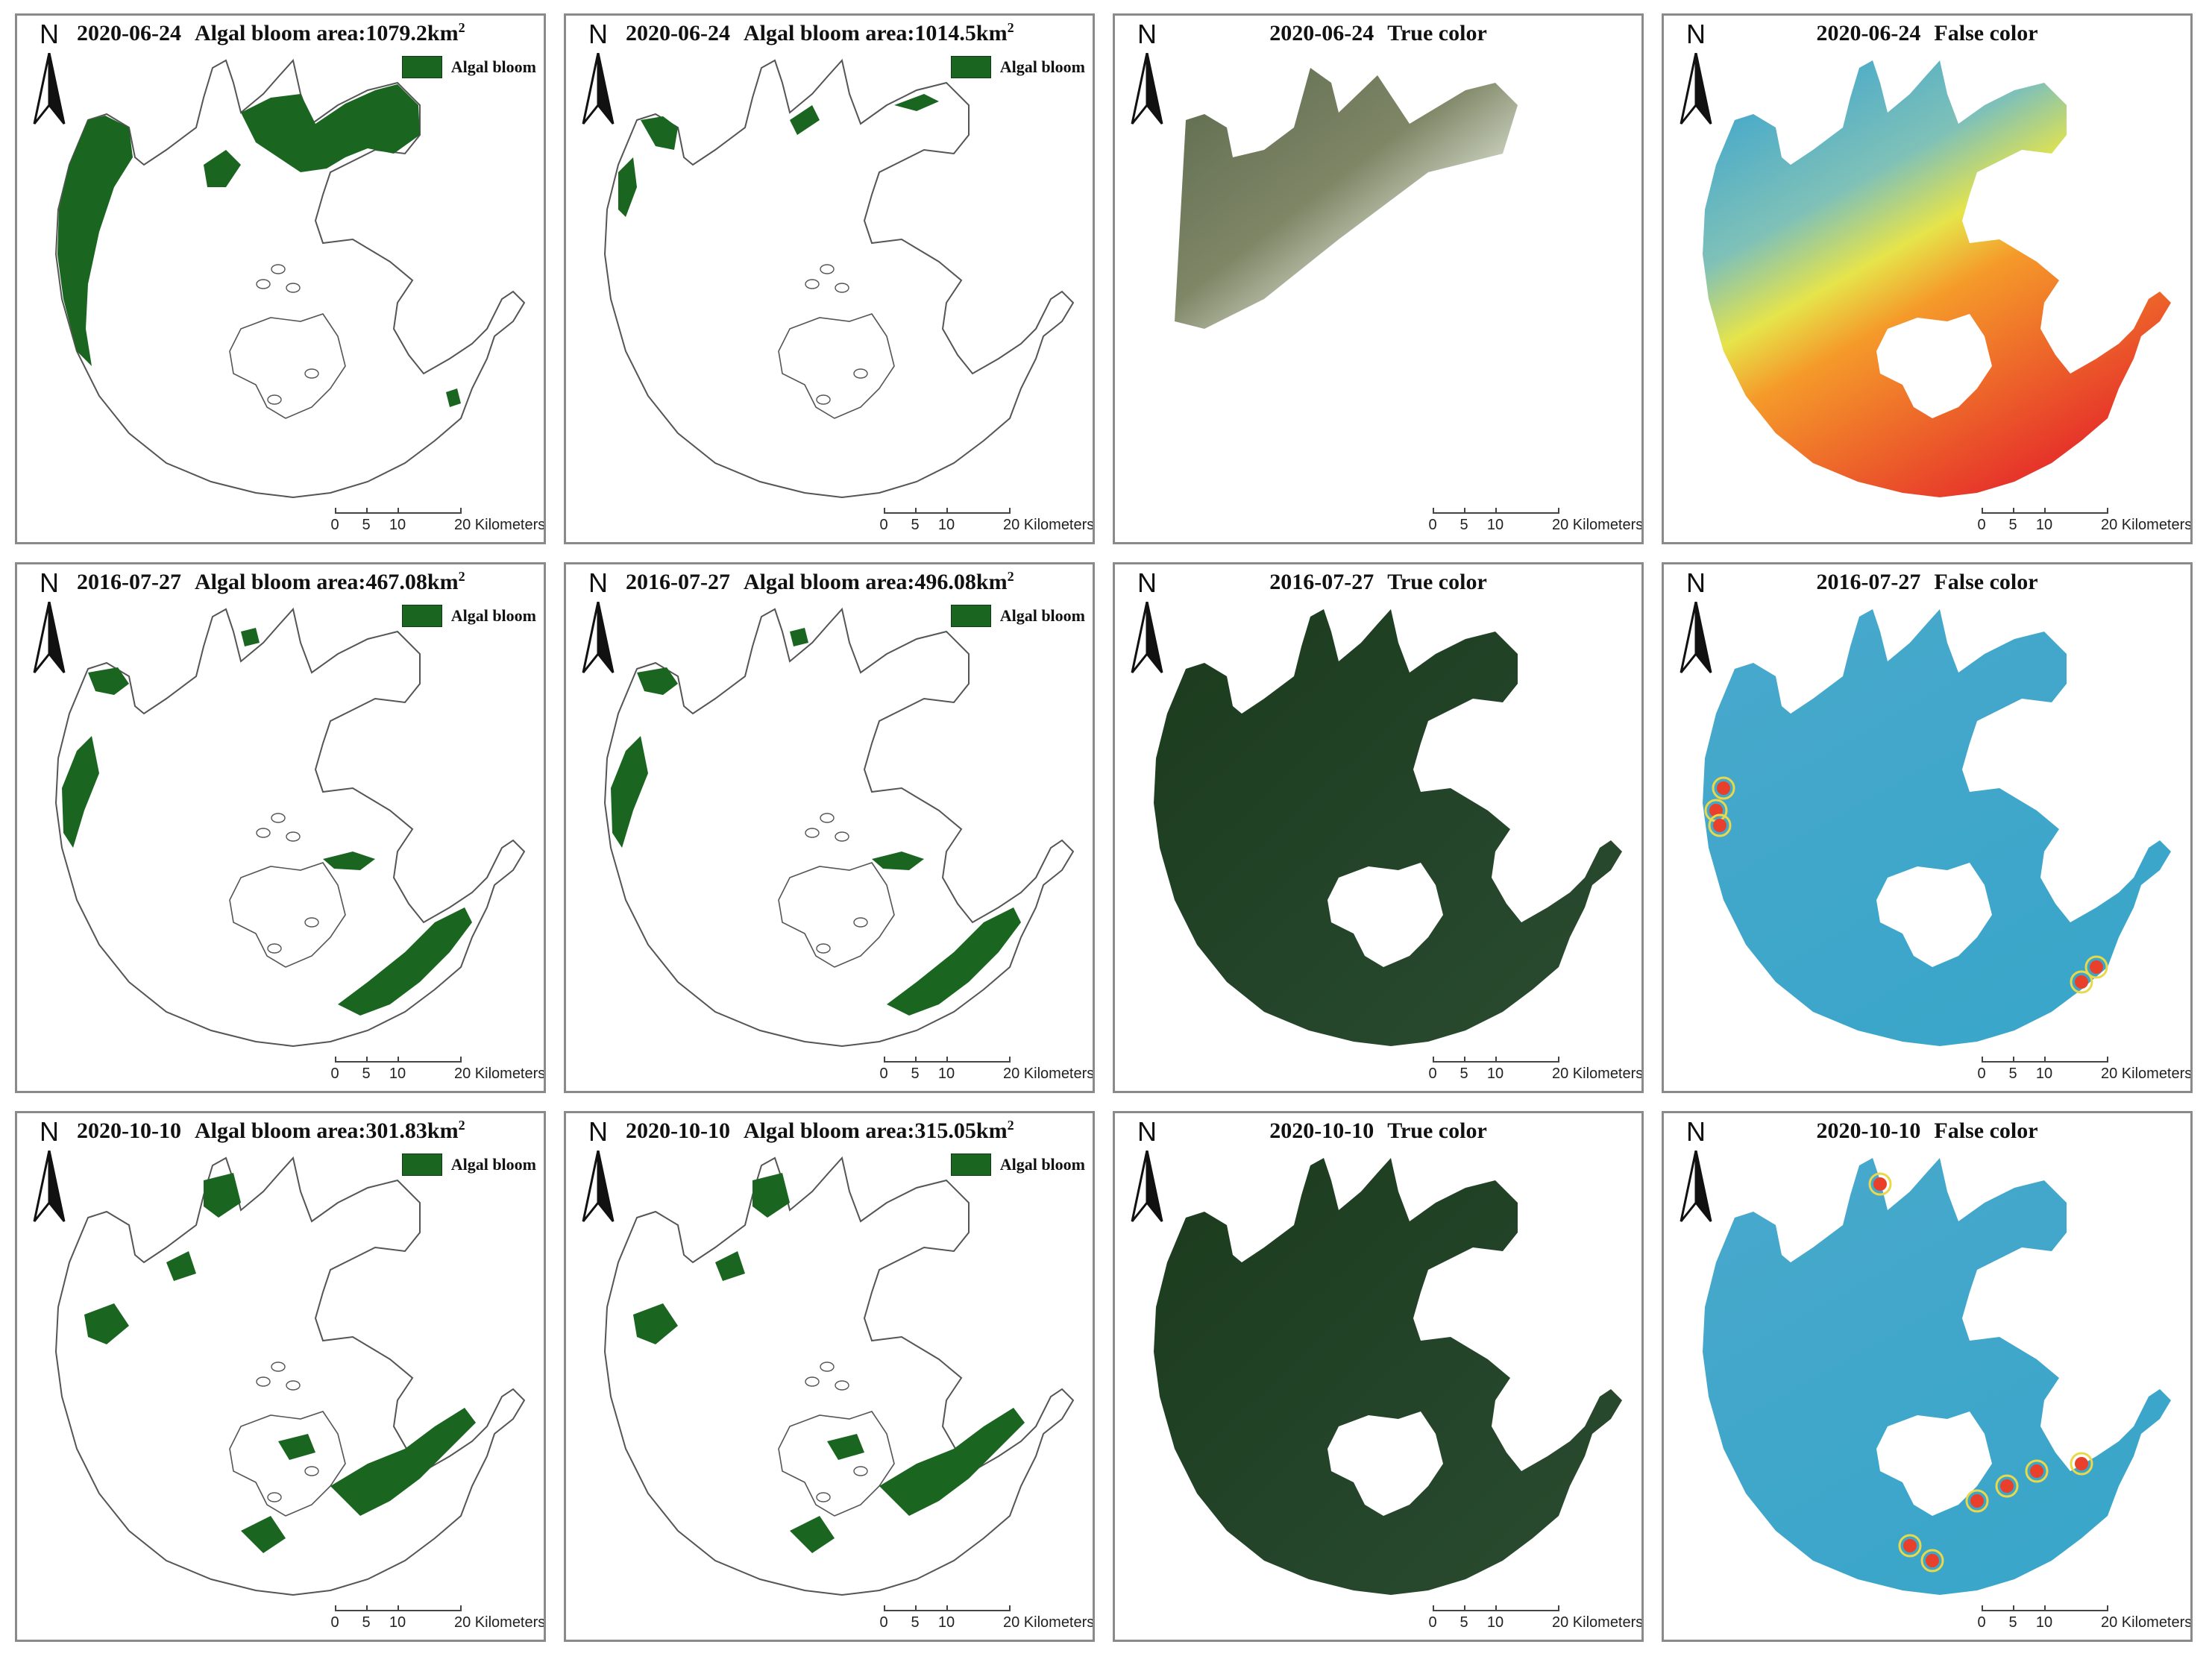 The height and width of the screenshot is (1665, 2212). What do you see at coordinates (829, 1130) in the screenshot?
I see `panel-title-text: Algal bloom area:` at bounding box center [829, 1130].